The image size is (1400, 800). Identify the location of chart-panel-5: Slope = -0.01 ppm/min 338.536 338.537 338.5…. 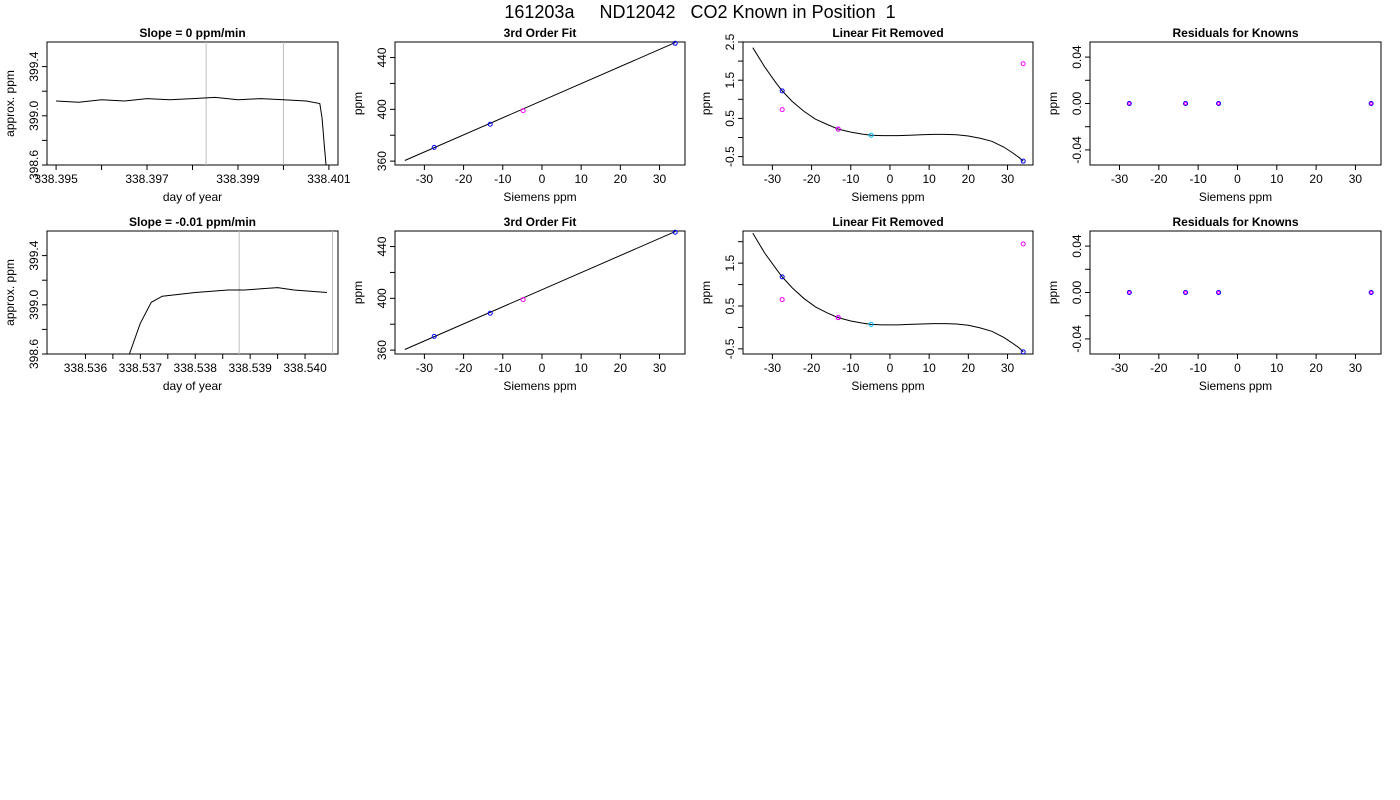
(171, 304).